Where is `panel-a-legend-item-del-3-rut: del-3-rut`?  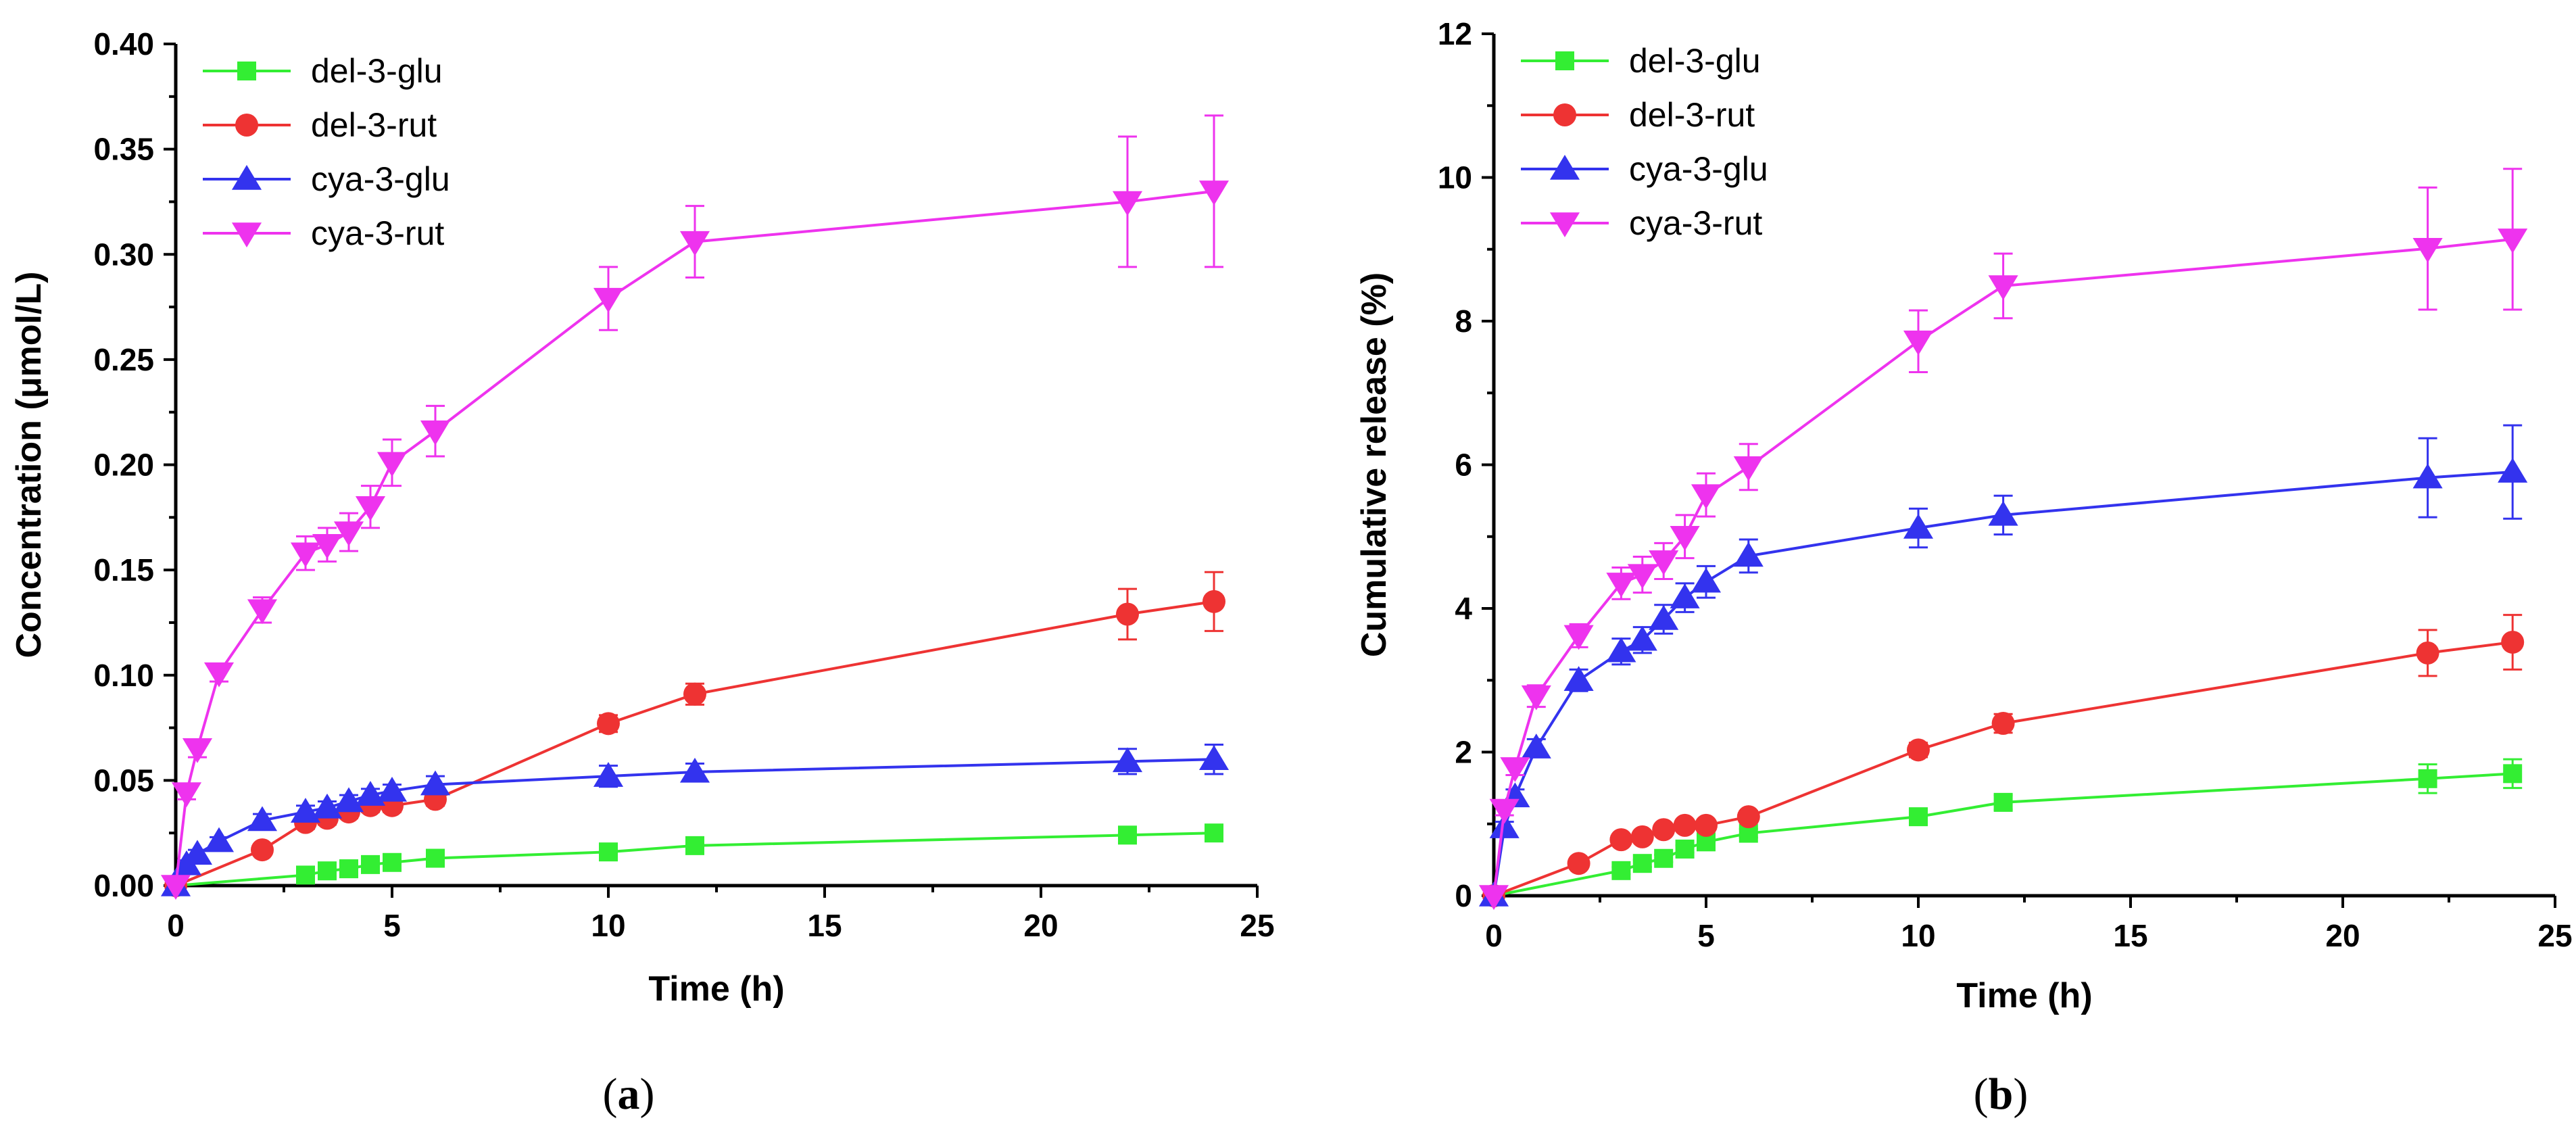 panel-a-legend-item-del-3-rut: del-3-rut is located at coordinates (320, 125).